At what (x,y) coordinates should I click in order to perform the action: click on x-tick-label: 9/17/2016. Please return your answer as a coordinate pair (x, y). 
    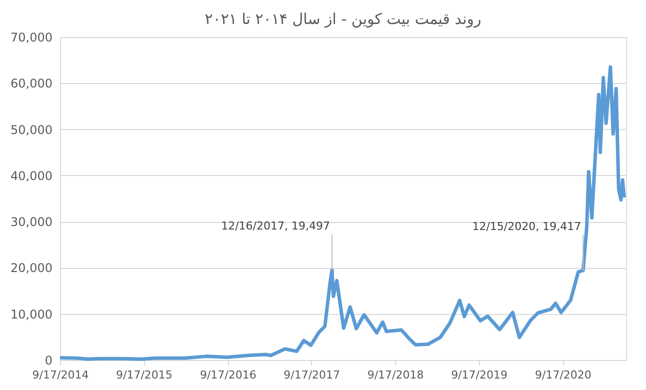
    Looking at the image, I should click on (228, 375).